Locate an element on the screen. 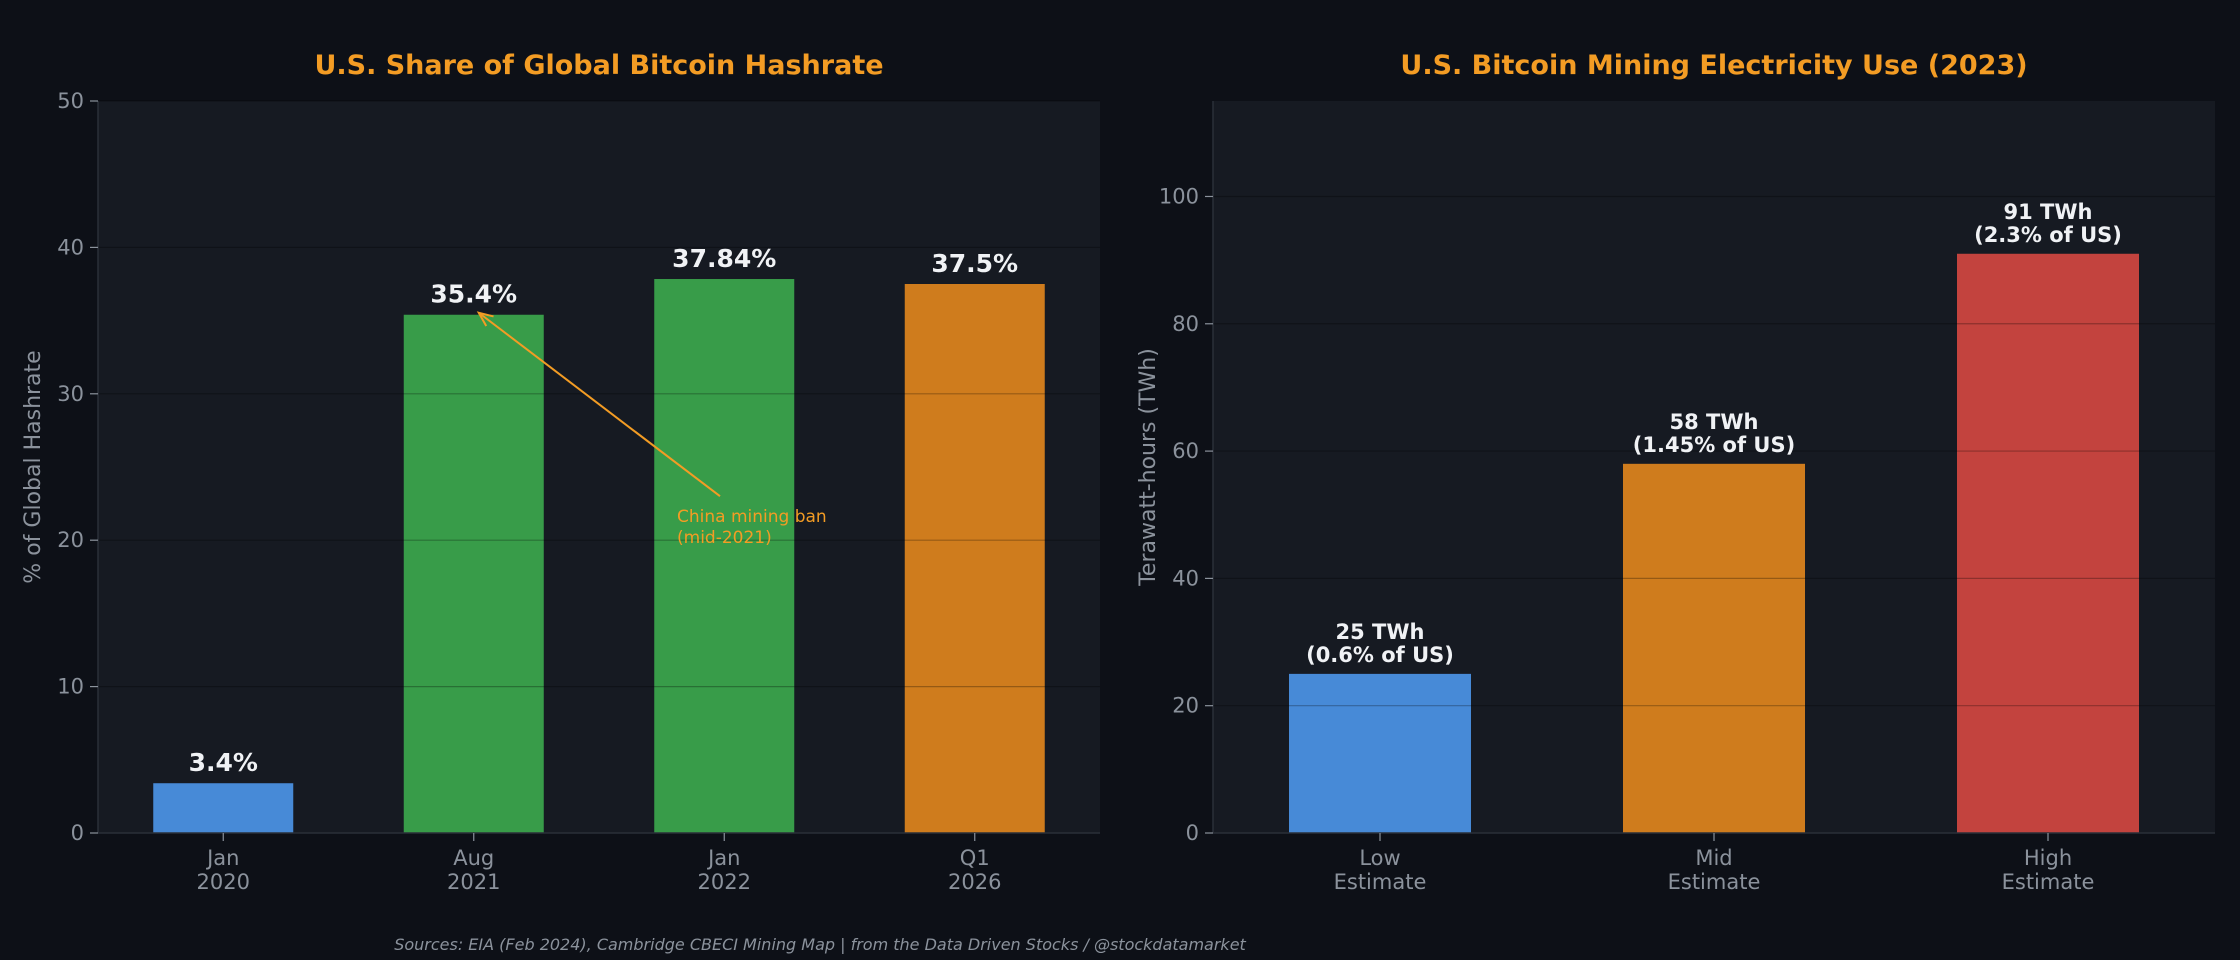  y-tick-label: 60 is located at coordinates (1185, 451).